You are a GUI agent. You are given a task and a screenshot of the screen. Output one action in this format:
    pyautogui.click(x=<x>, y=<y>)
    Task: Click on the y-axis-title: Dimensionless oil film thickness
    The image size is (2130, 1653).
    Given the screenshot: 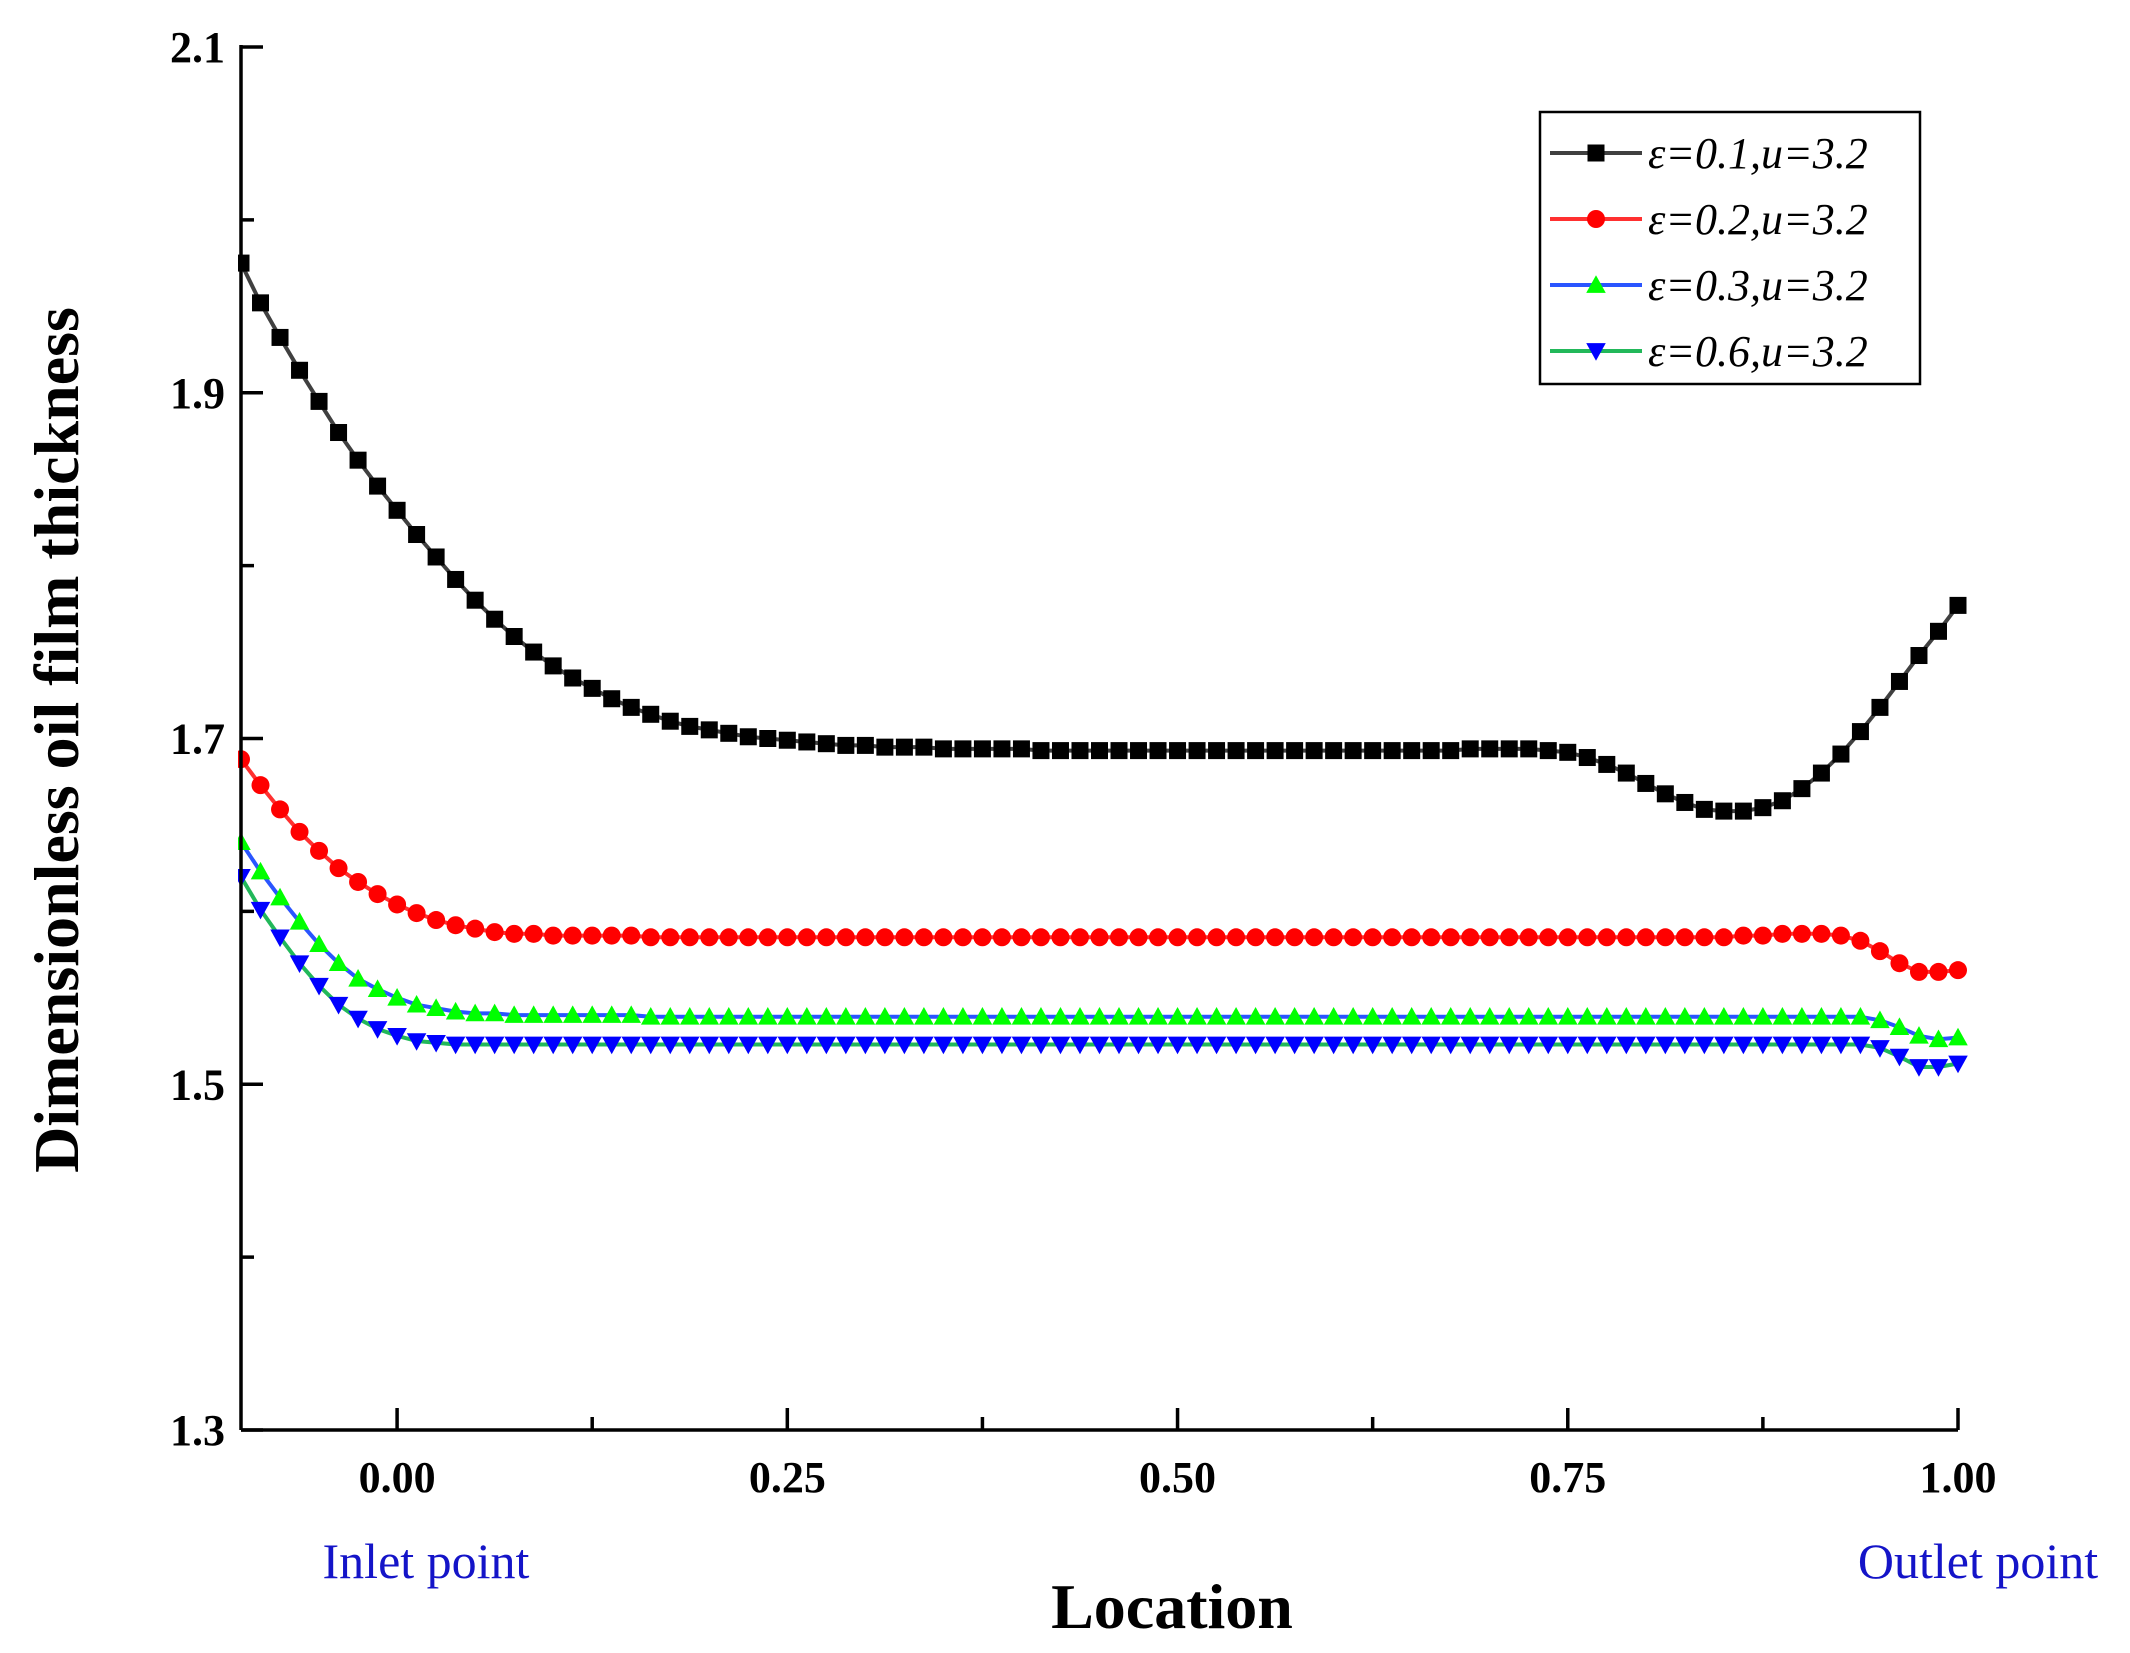 What is the action you would take?
    pyautogui.click(x=56, y=740)
    